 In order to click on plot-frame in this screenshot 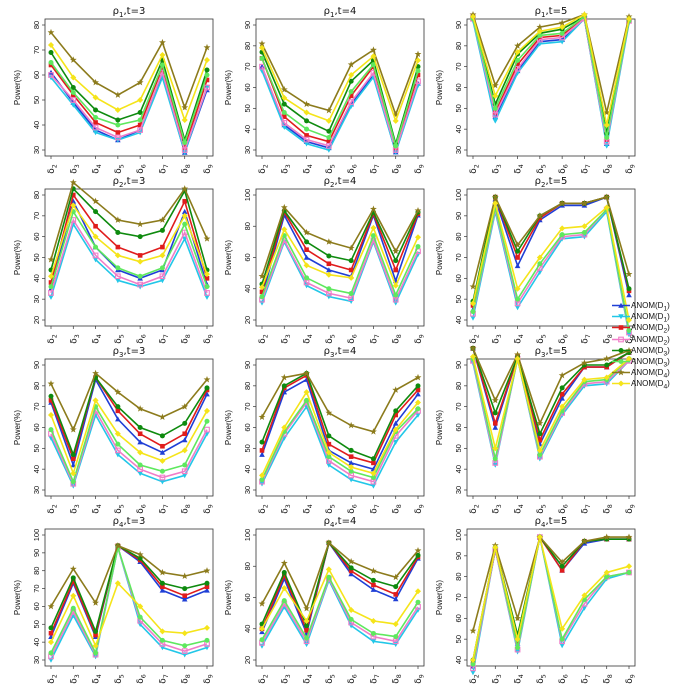, I will do `click(129, 597)`.